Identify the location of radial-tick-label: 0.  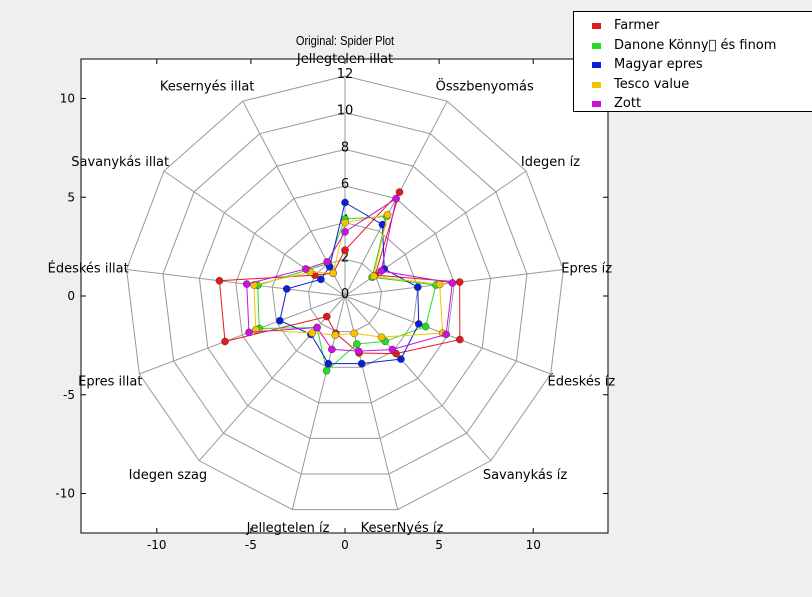
(345, 294).